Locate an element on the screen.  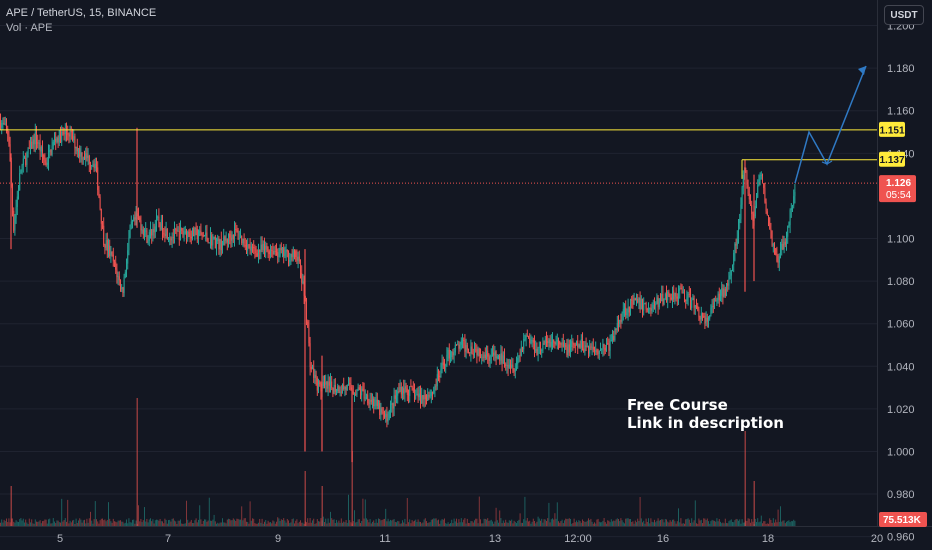
symbol-title: APE / TetherUS, 15, BINANCE is located at coordinates (81, 13).